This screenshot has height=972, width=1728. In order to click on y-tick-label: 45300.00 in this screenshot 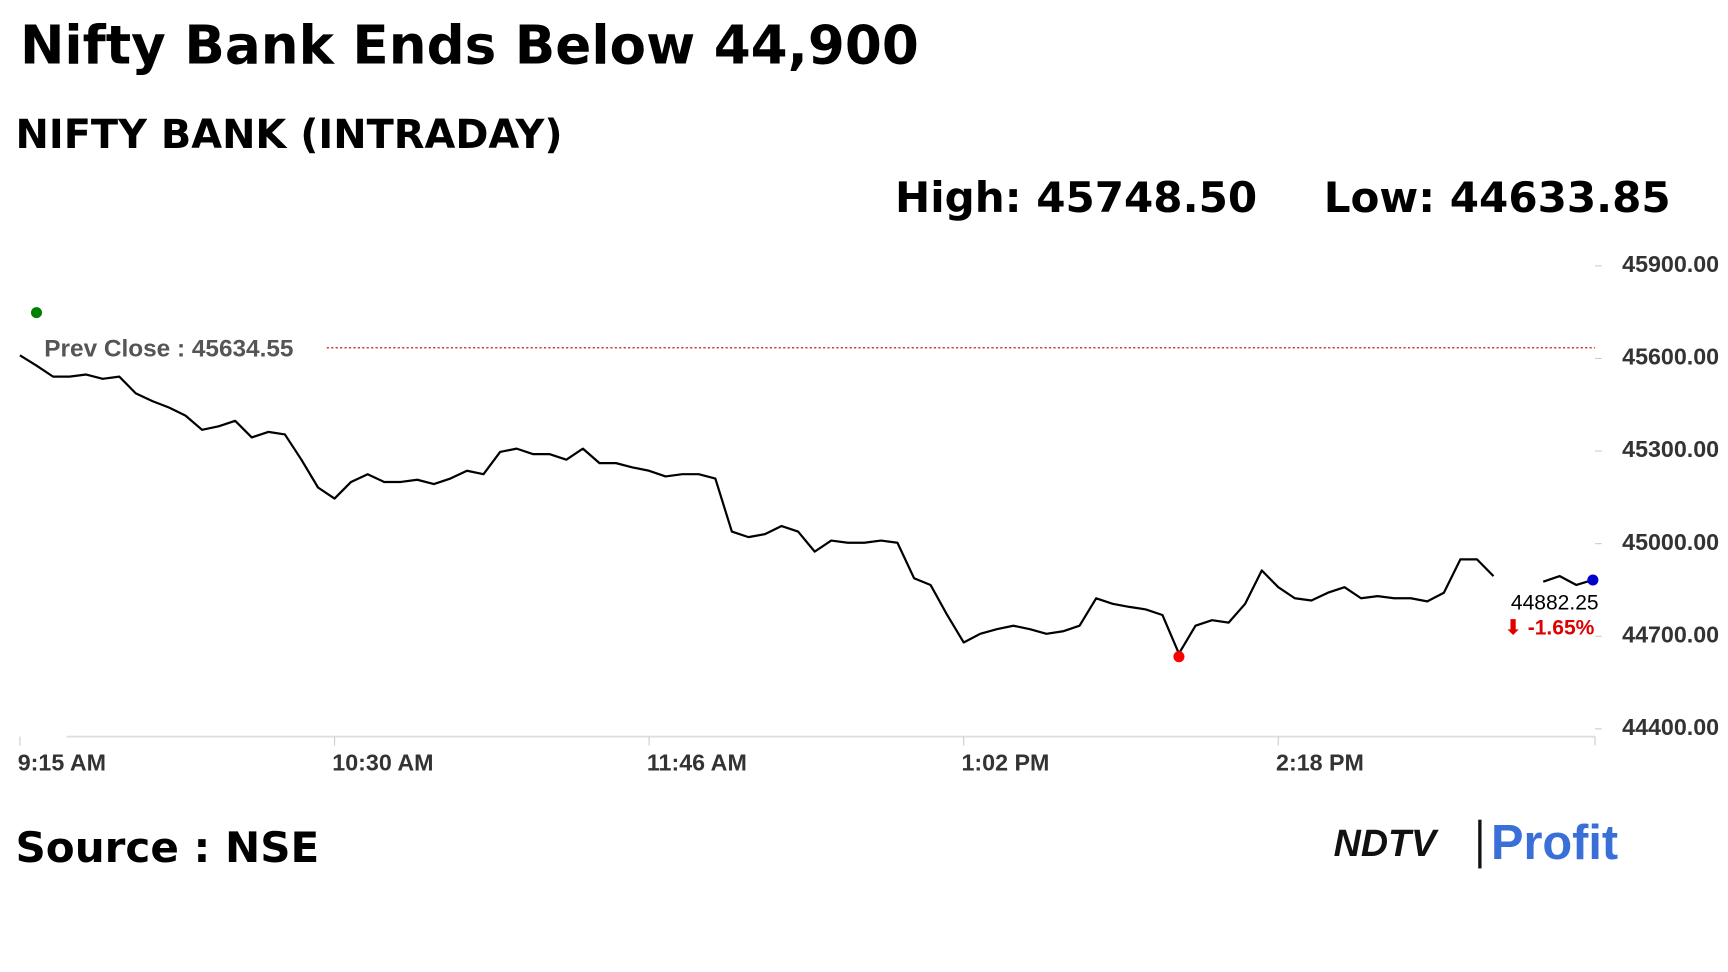, I will do `click(1670, 449)`.